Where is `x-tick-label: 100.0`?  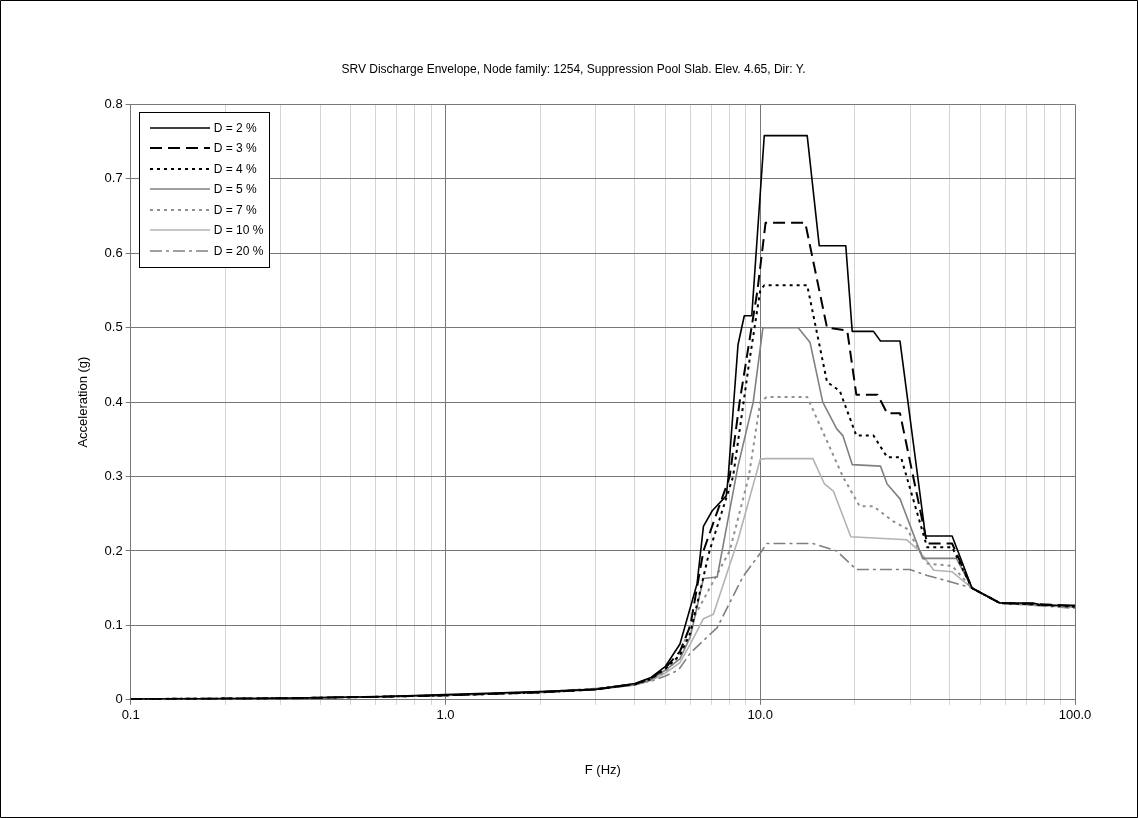 x-tick-label: 100.0 is located at coordinates (1075, 715).